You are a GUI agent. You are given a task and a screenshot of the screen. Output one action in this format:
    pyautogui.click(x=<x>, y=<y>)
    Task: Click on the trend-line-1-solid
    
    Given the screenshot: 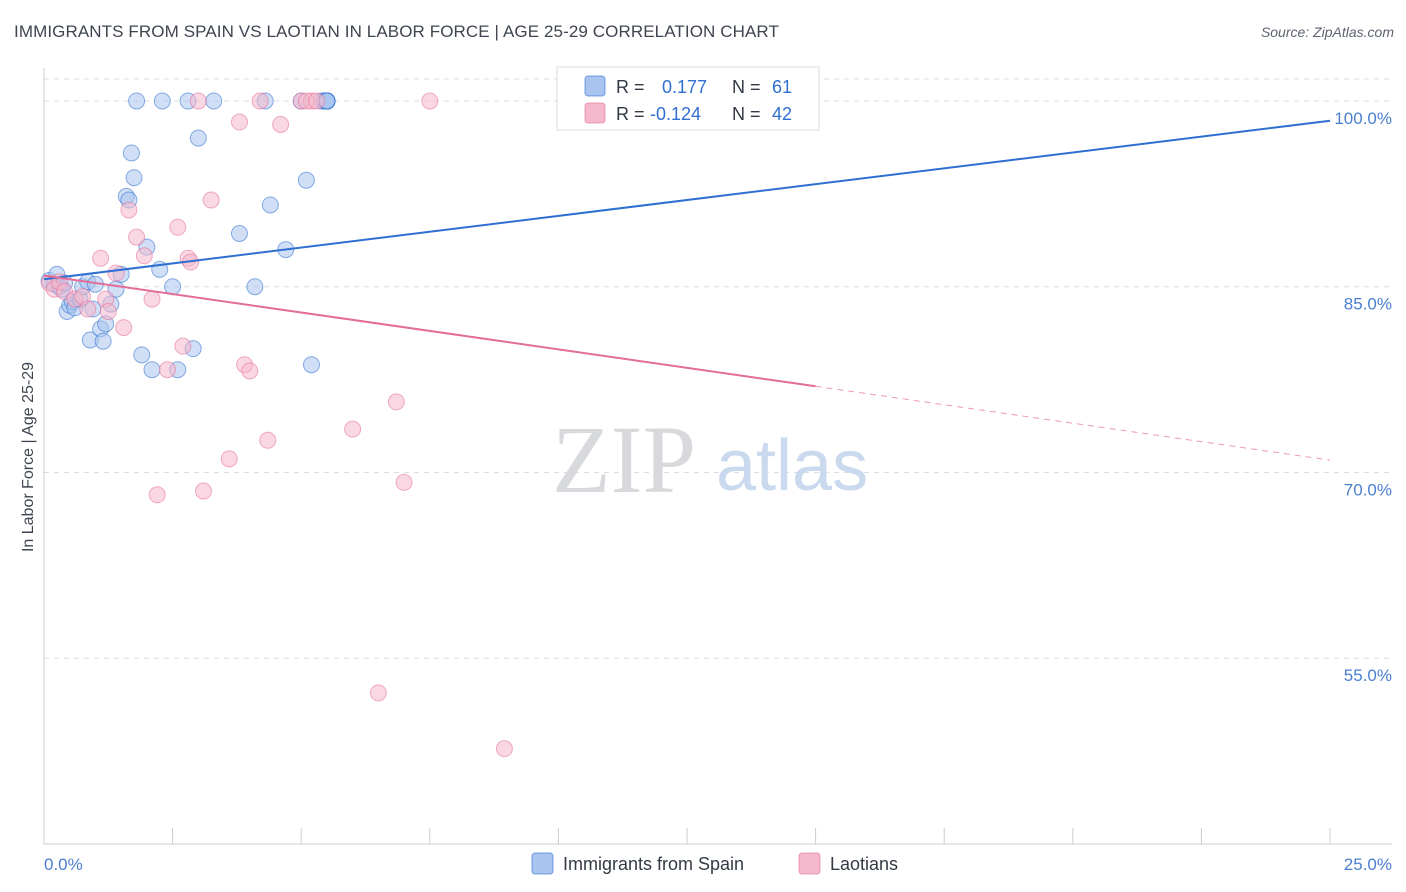 What is the action you would take?
    pyautogui.click(x=429, y=331)
    